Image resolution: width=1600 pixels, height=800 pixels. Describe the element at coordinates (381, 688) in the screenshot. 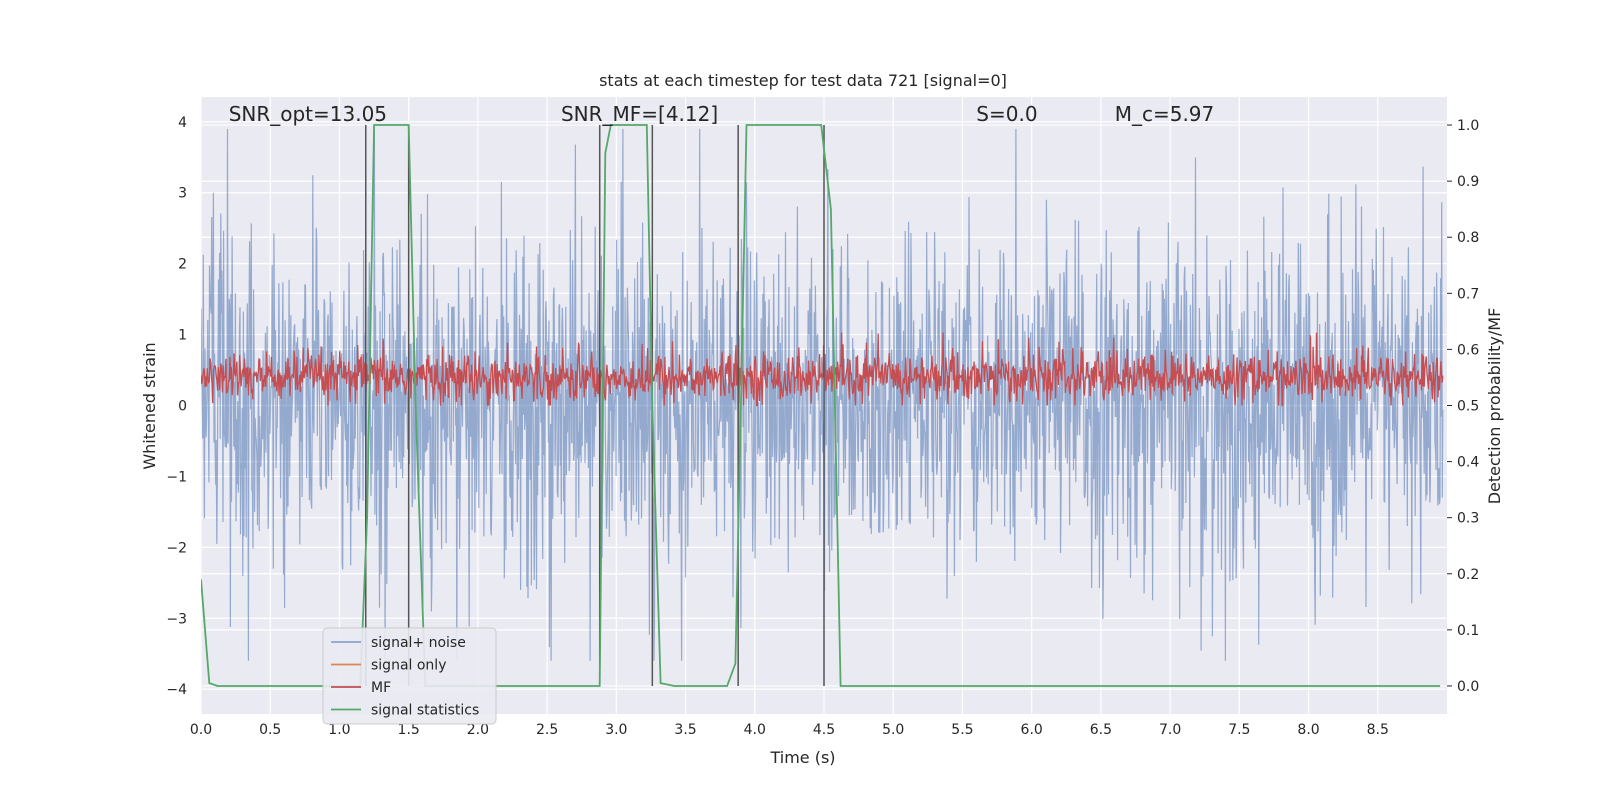

I see `legend-label: MF` at that location.